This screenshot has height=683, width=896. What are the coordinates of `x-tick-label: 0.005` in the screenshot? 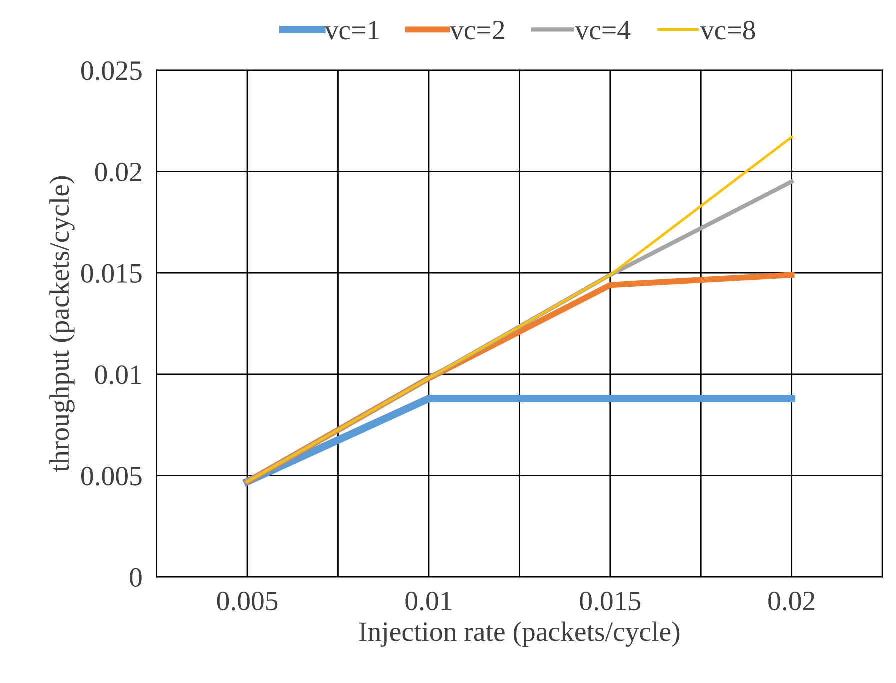 It's located at (247, 601).